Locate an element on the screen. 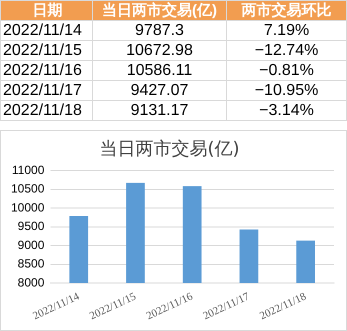  y-tick-label: 9500 is located at coordinates (31, 226).